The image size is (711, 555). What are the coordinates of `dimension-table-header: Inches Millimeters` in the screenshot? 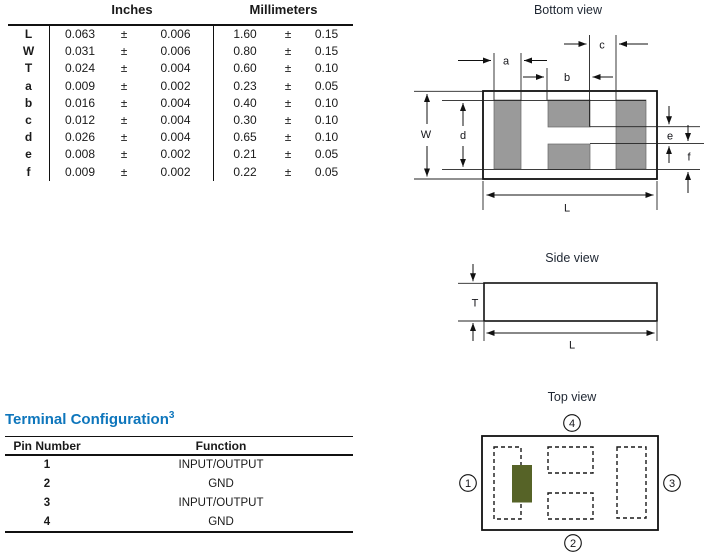 It's located at (180, 13).